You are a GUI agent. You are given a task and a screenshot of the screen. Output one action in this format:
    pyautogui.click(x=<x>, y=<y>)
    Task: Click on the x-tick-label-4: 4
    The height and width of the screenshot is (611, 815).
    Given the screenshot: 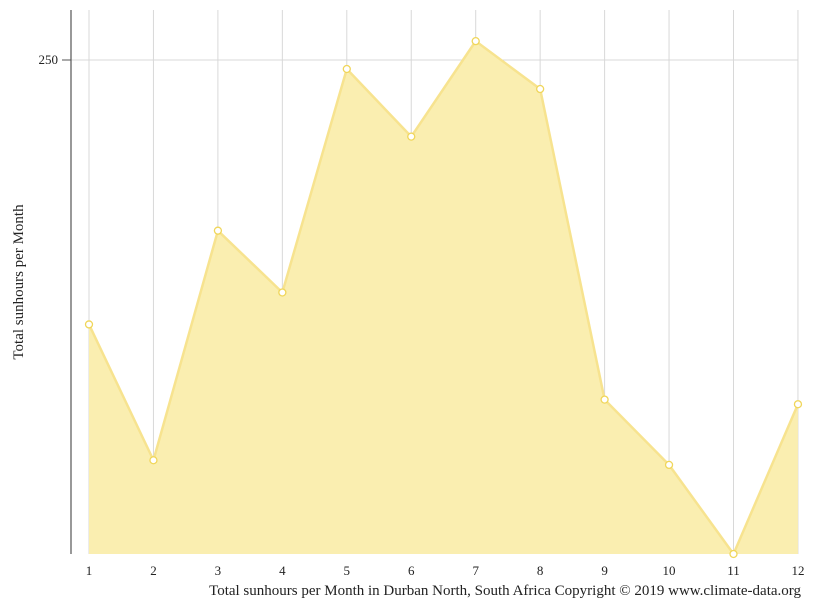 What is the action you would take?
    pyautogui.click(x=282, y=570)
    